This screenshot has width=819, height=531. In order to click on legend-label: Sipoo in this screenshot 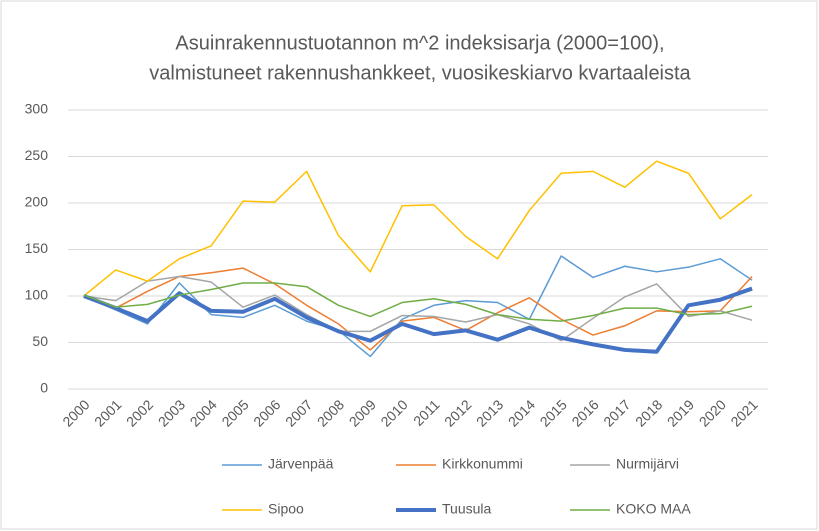, I will do `click(286, 509)`.